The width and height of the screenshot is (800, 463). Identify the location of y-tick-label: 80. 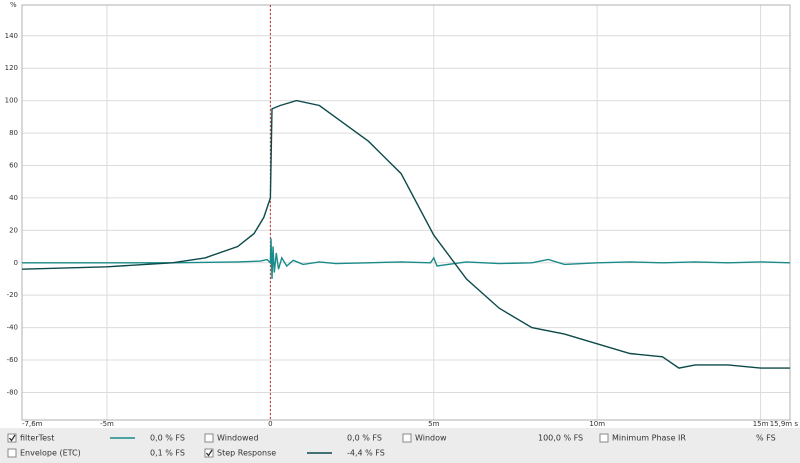
(13, 133).